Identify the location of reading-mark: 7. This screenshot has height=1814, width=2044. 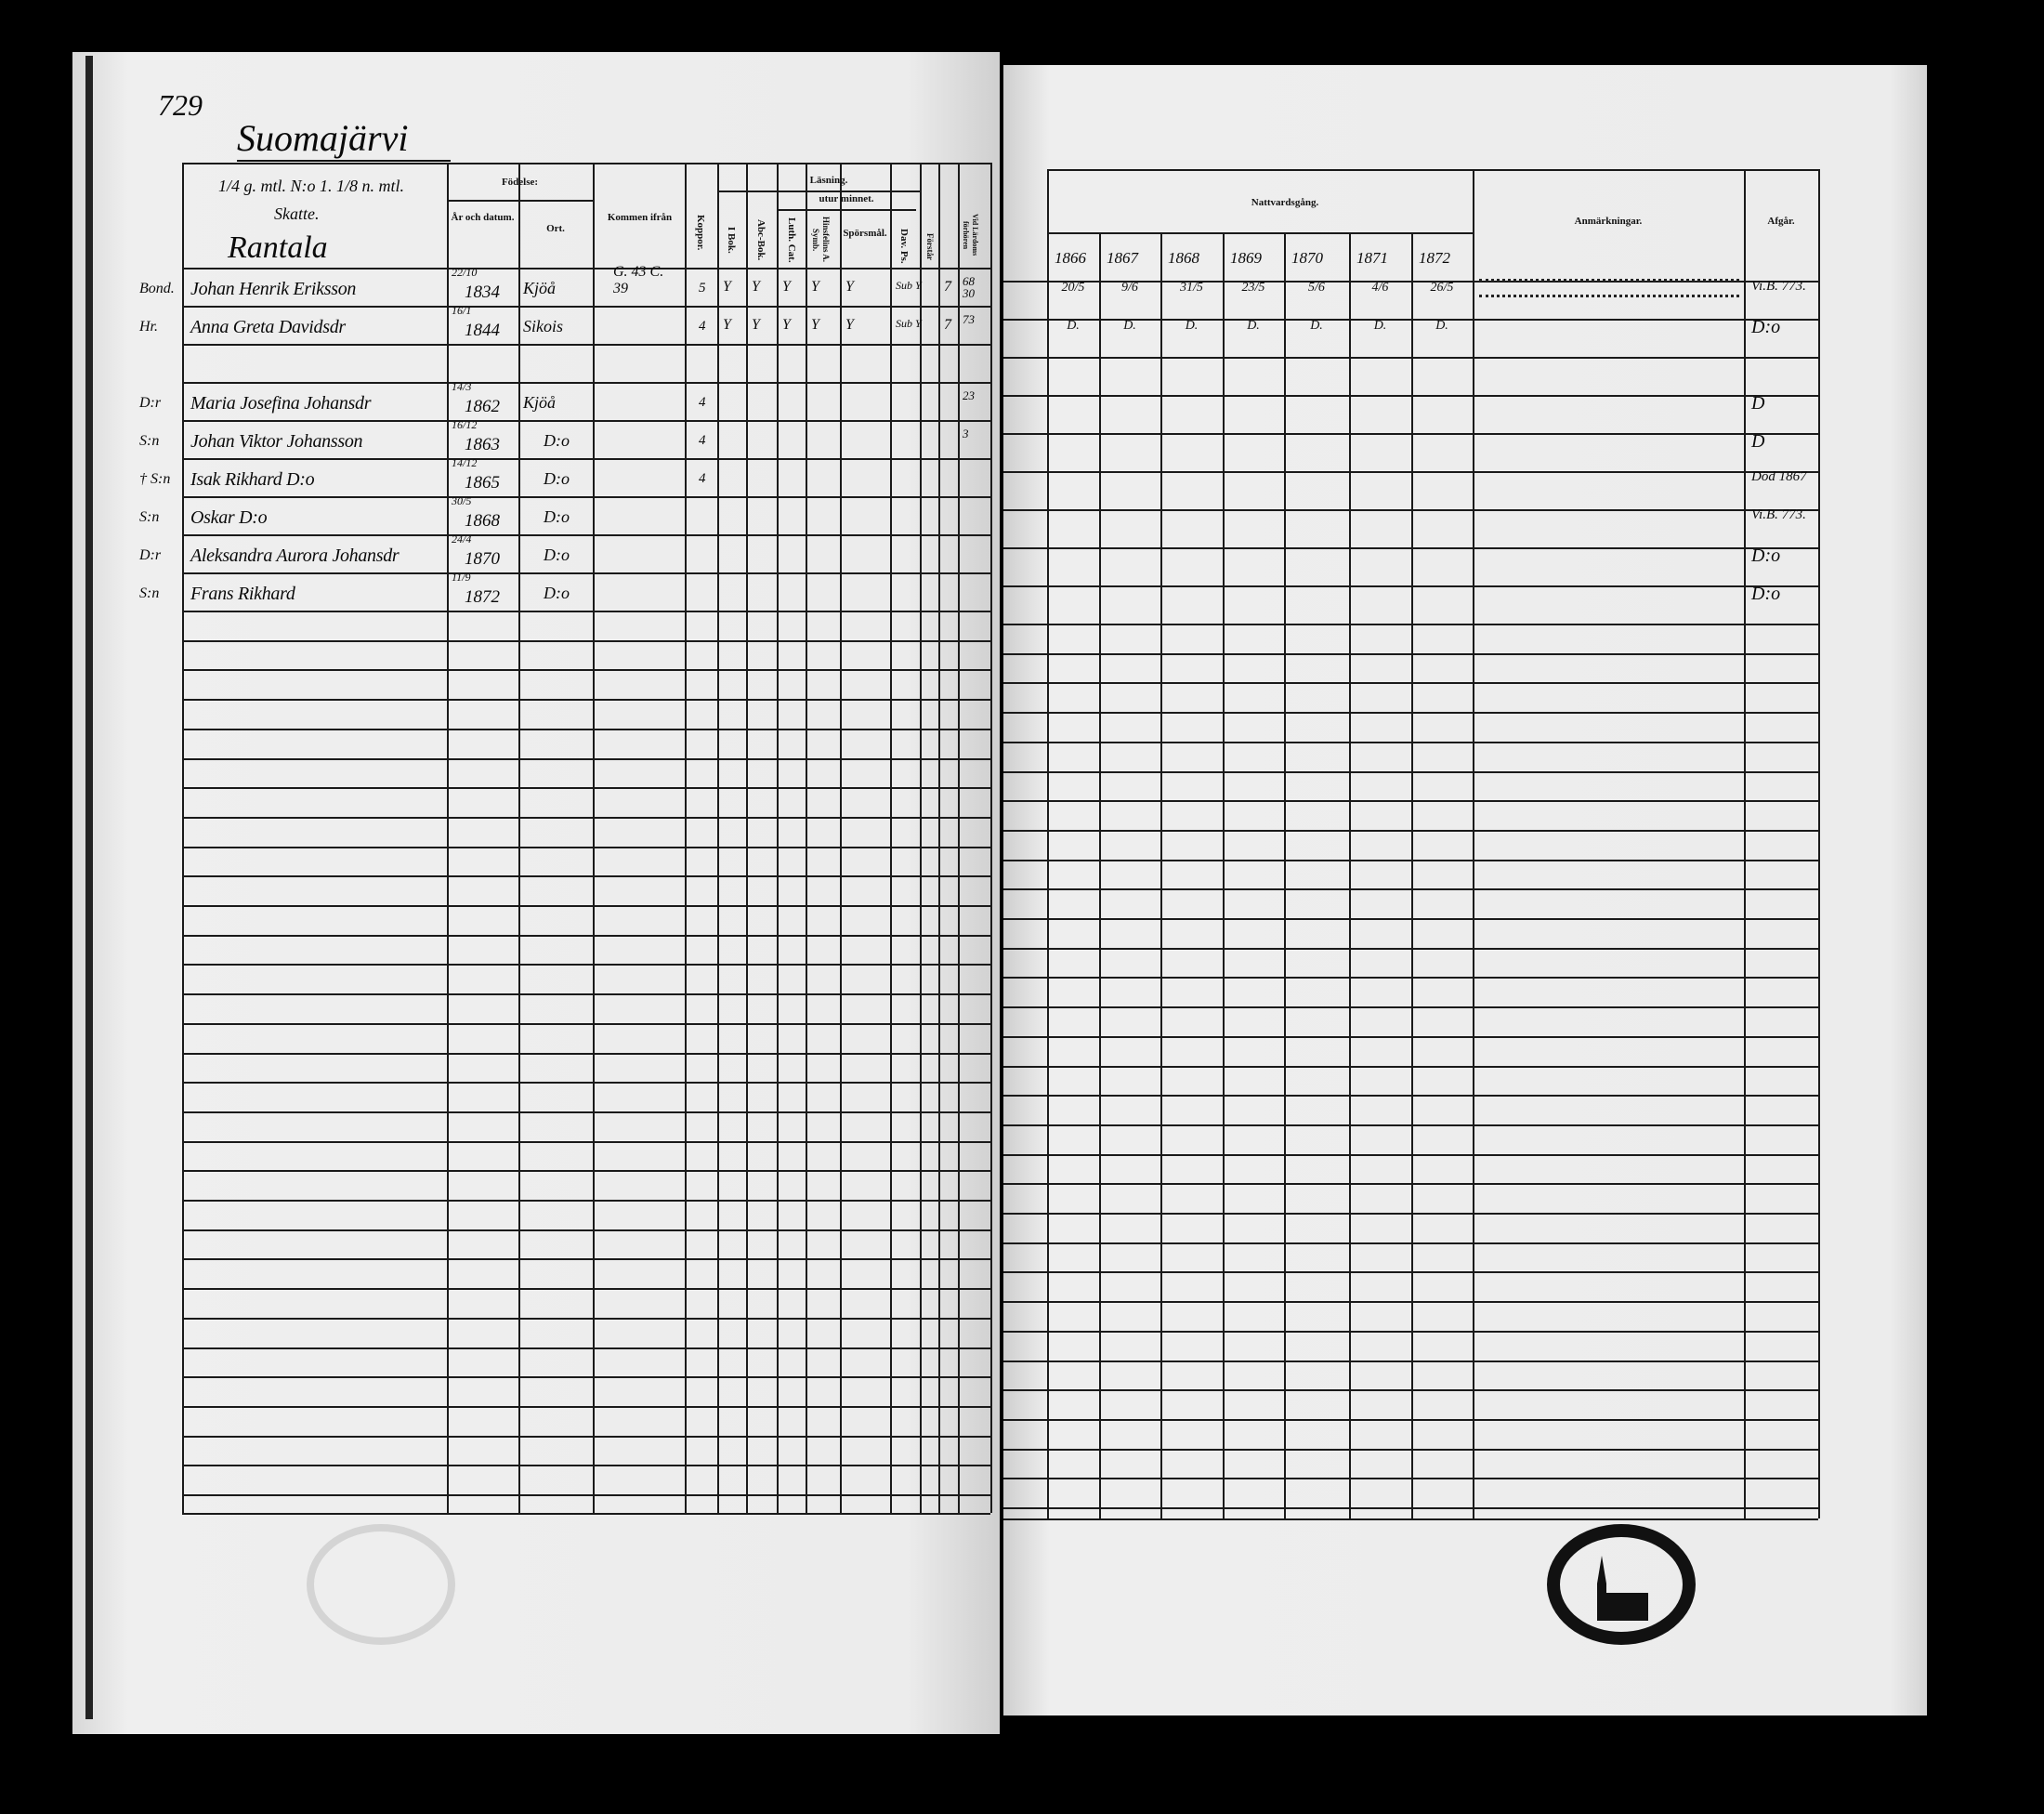
(948, 325).